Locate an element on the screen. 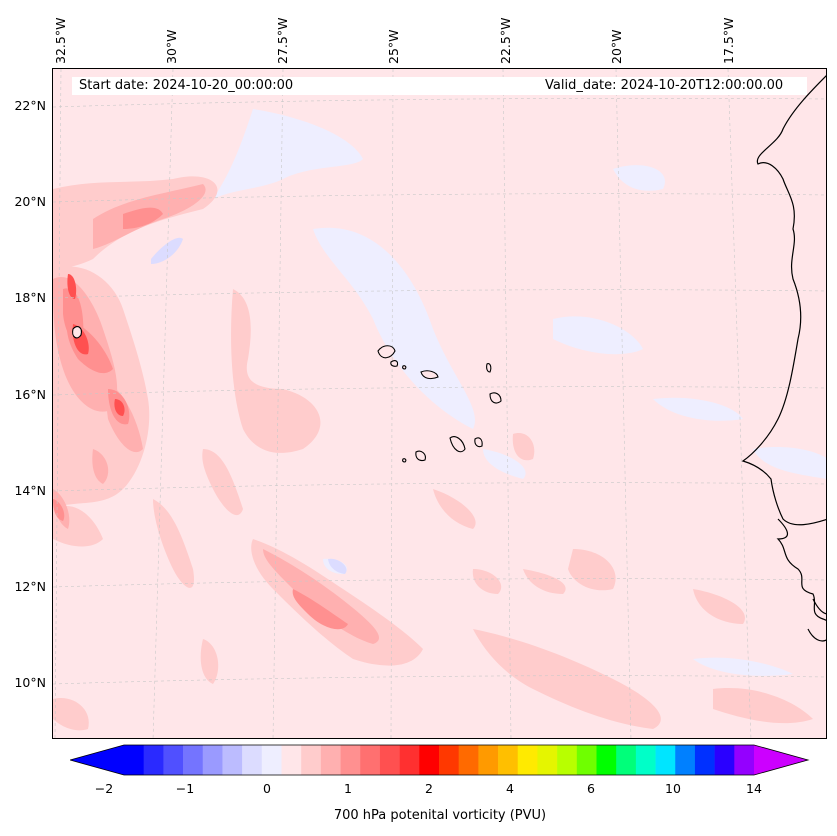  lon-label: 20°W is located at coordinates (616, 46).